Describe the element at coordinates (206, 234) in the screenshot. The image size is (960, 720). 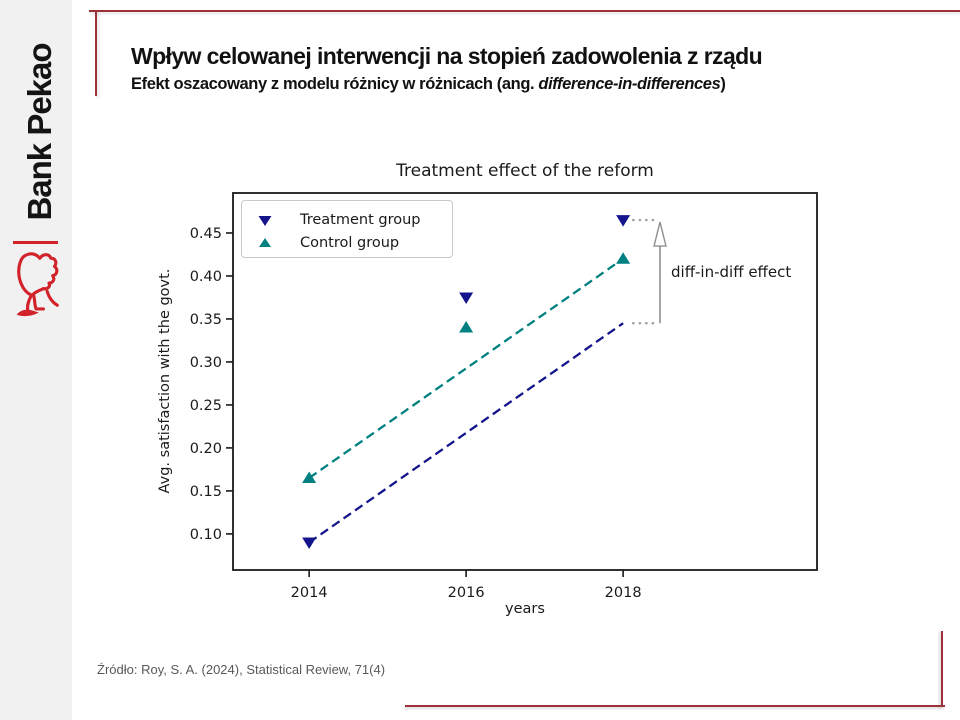
I see `y-tick-label: 0.45` at that location.